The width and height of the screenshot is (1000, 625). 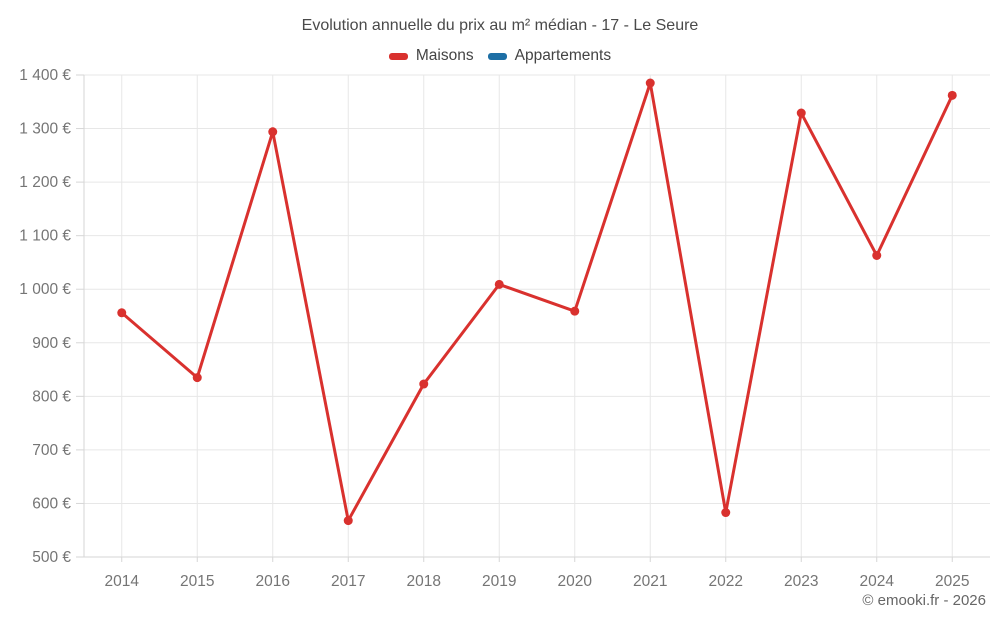 I want to click on y-tick-label: 1 100 €, so click(x=45, y=236).